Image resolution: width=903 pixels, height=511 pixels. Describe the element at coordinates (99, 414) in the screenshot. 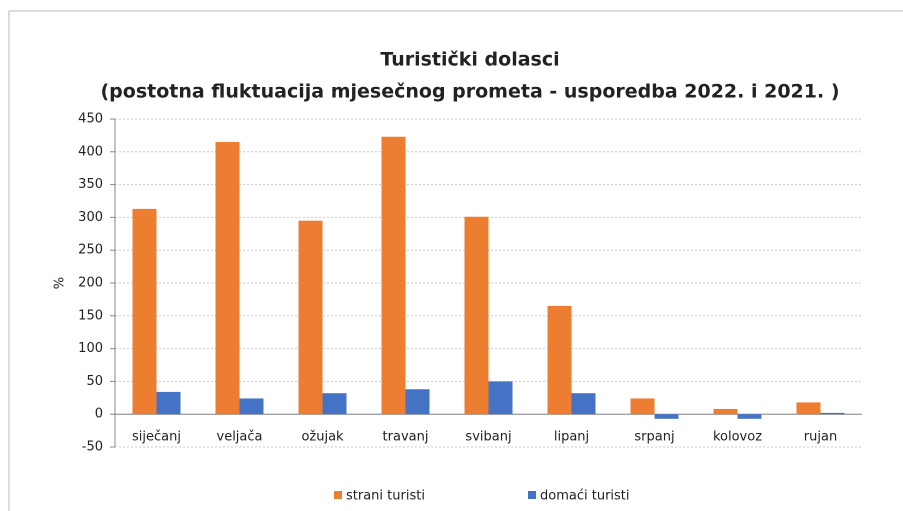

I see `y-tick-label: 0` at that location.